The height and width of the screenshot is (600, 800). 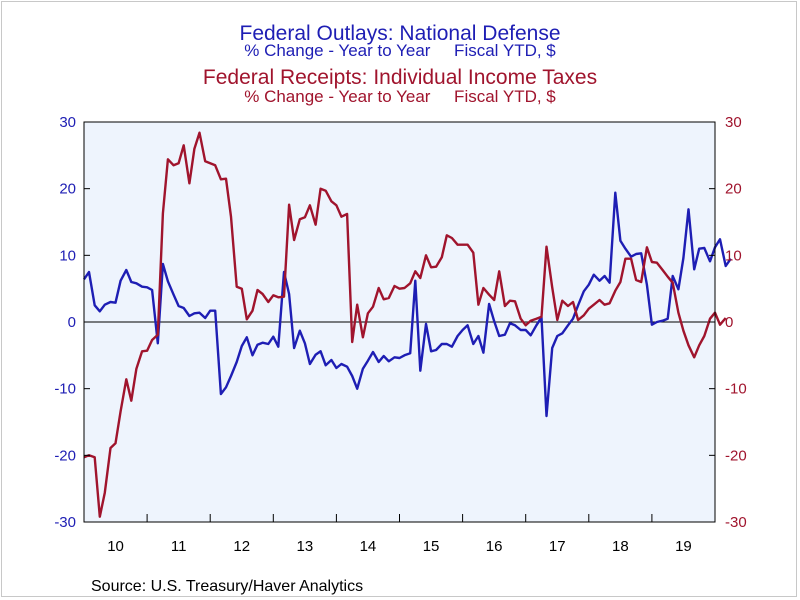 What do you see at coordinates (736, 455) in the screenshot?
I see `y-tick-label-right: -20` at bounding box center [736, 455].